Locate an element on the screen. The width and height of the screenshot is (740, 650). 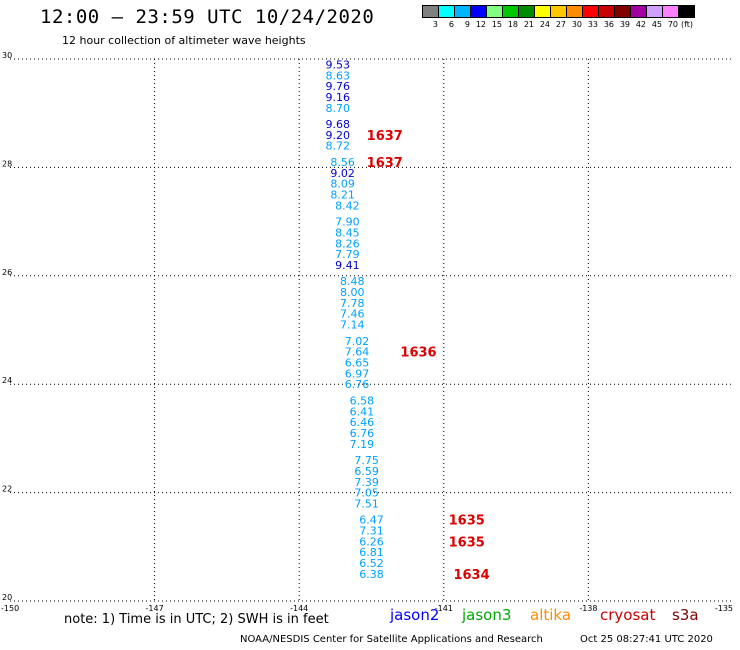
colorbar-label: 45 is located at coordinates (656, 24).